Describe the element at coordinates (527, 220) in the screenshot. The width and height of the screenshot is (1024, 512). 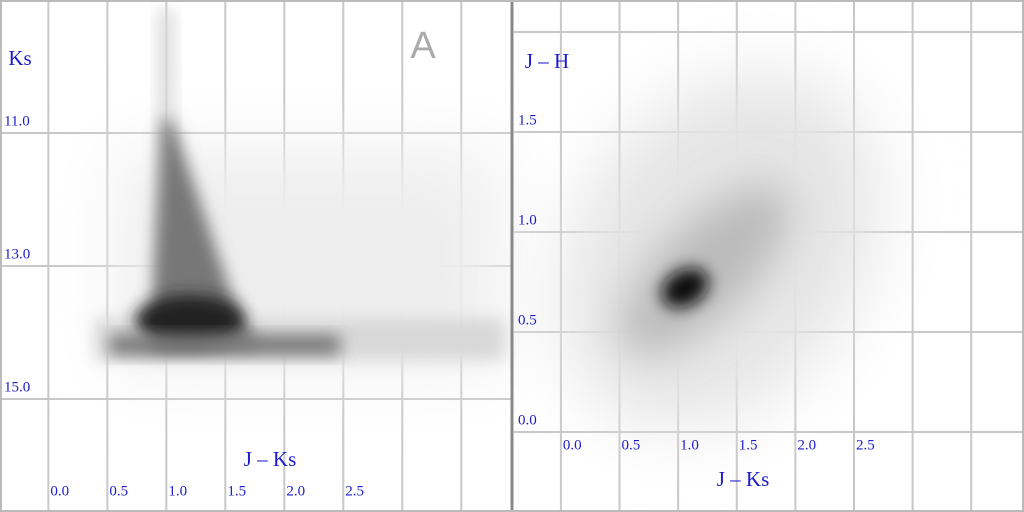
I see `y-tick-label: 1.0` at that location.